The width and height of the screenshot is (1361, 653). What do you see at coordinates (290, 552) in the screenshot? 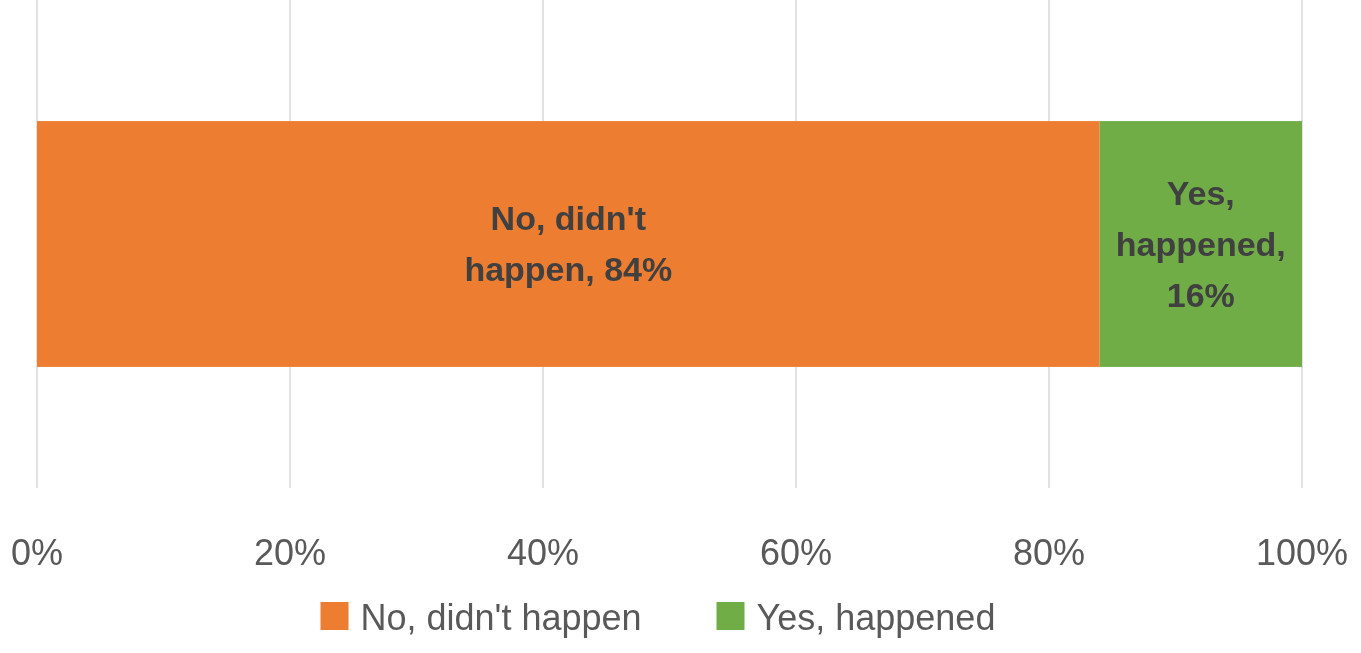
I see `x-tick-label: 20%` at bounding box center [290, 552].